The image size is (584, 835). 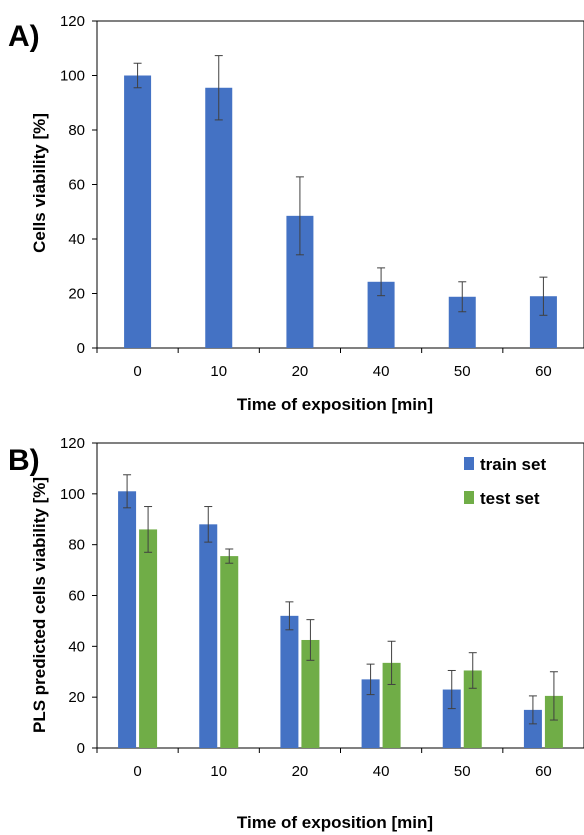 I want to click on legend-label-test-set: test set, so click(x=510, y=498).